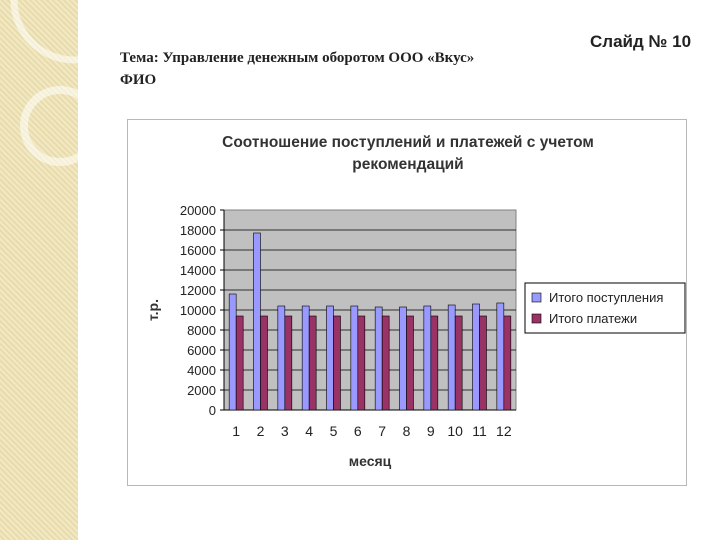  What do you see at coordinates (198, 210) in the screenshot?
I see `y-tick-label: 20000` at bounding box center [198, 210].